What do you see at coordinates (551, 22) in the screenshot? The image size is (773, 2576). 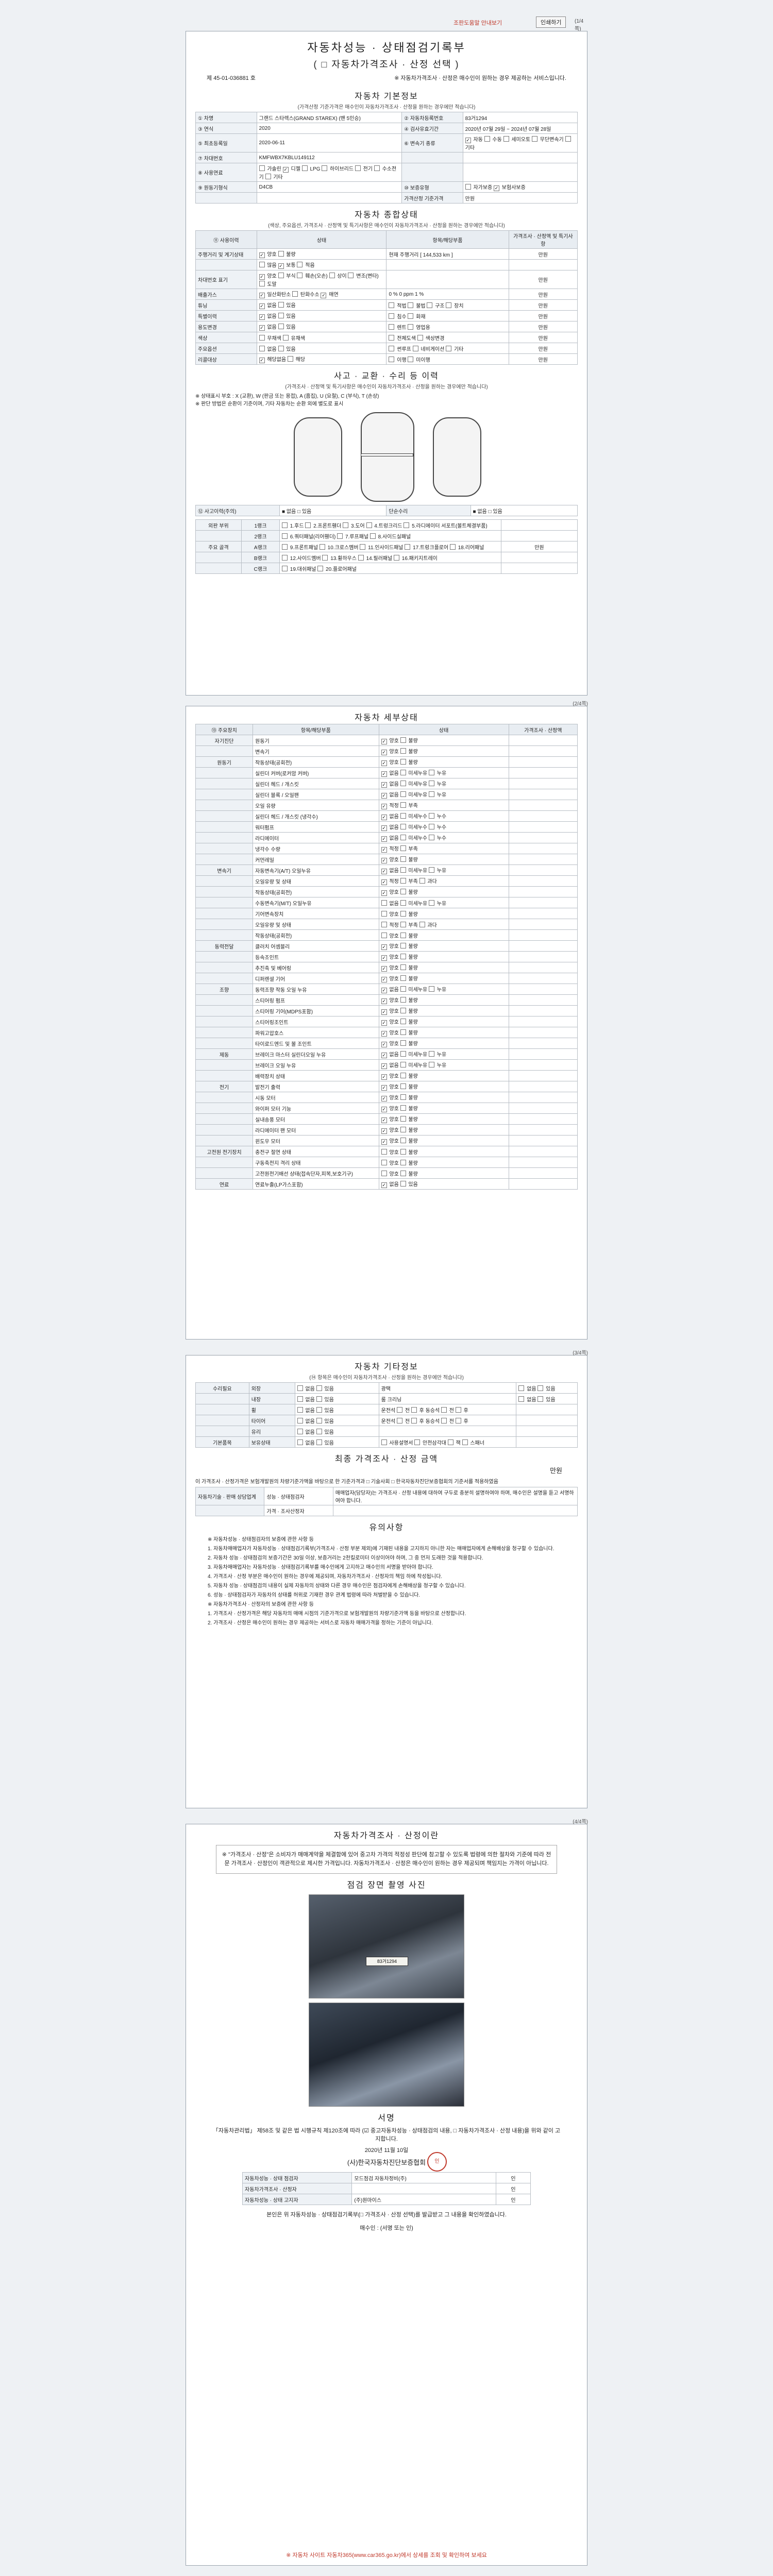 I see `print-button: 인쇄하기` at bounding box center [551, 22].